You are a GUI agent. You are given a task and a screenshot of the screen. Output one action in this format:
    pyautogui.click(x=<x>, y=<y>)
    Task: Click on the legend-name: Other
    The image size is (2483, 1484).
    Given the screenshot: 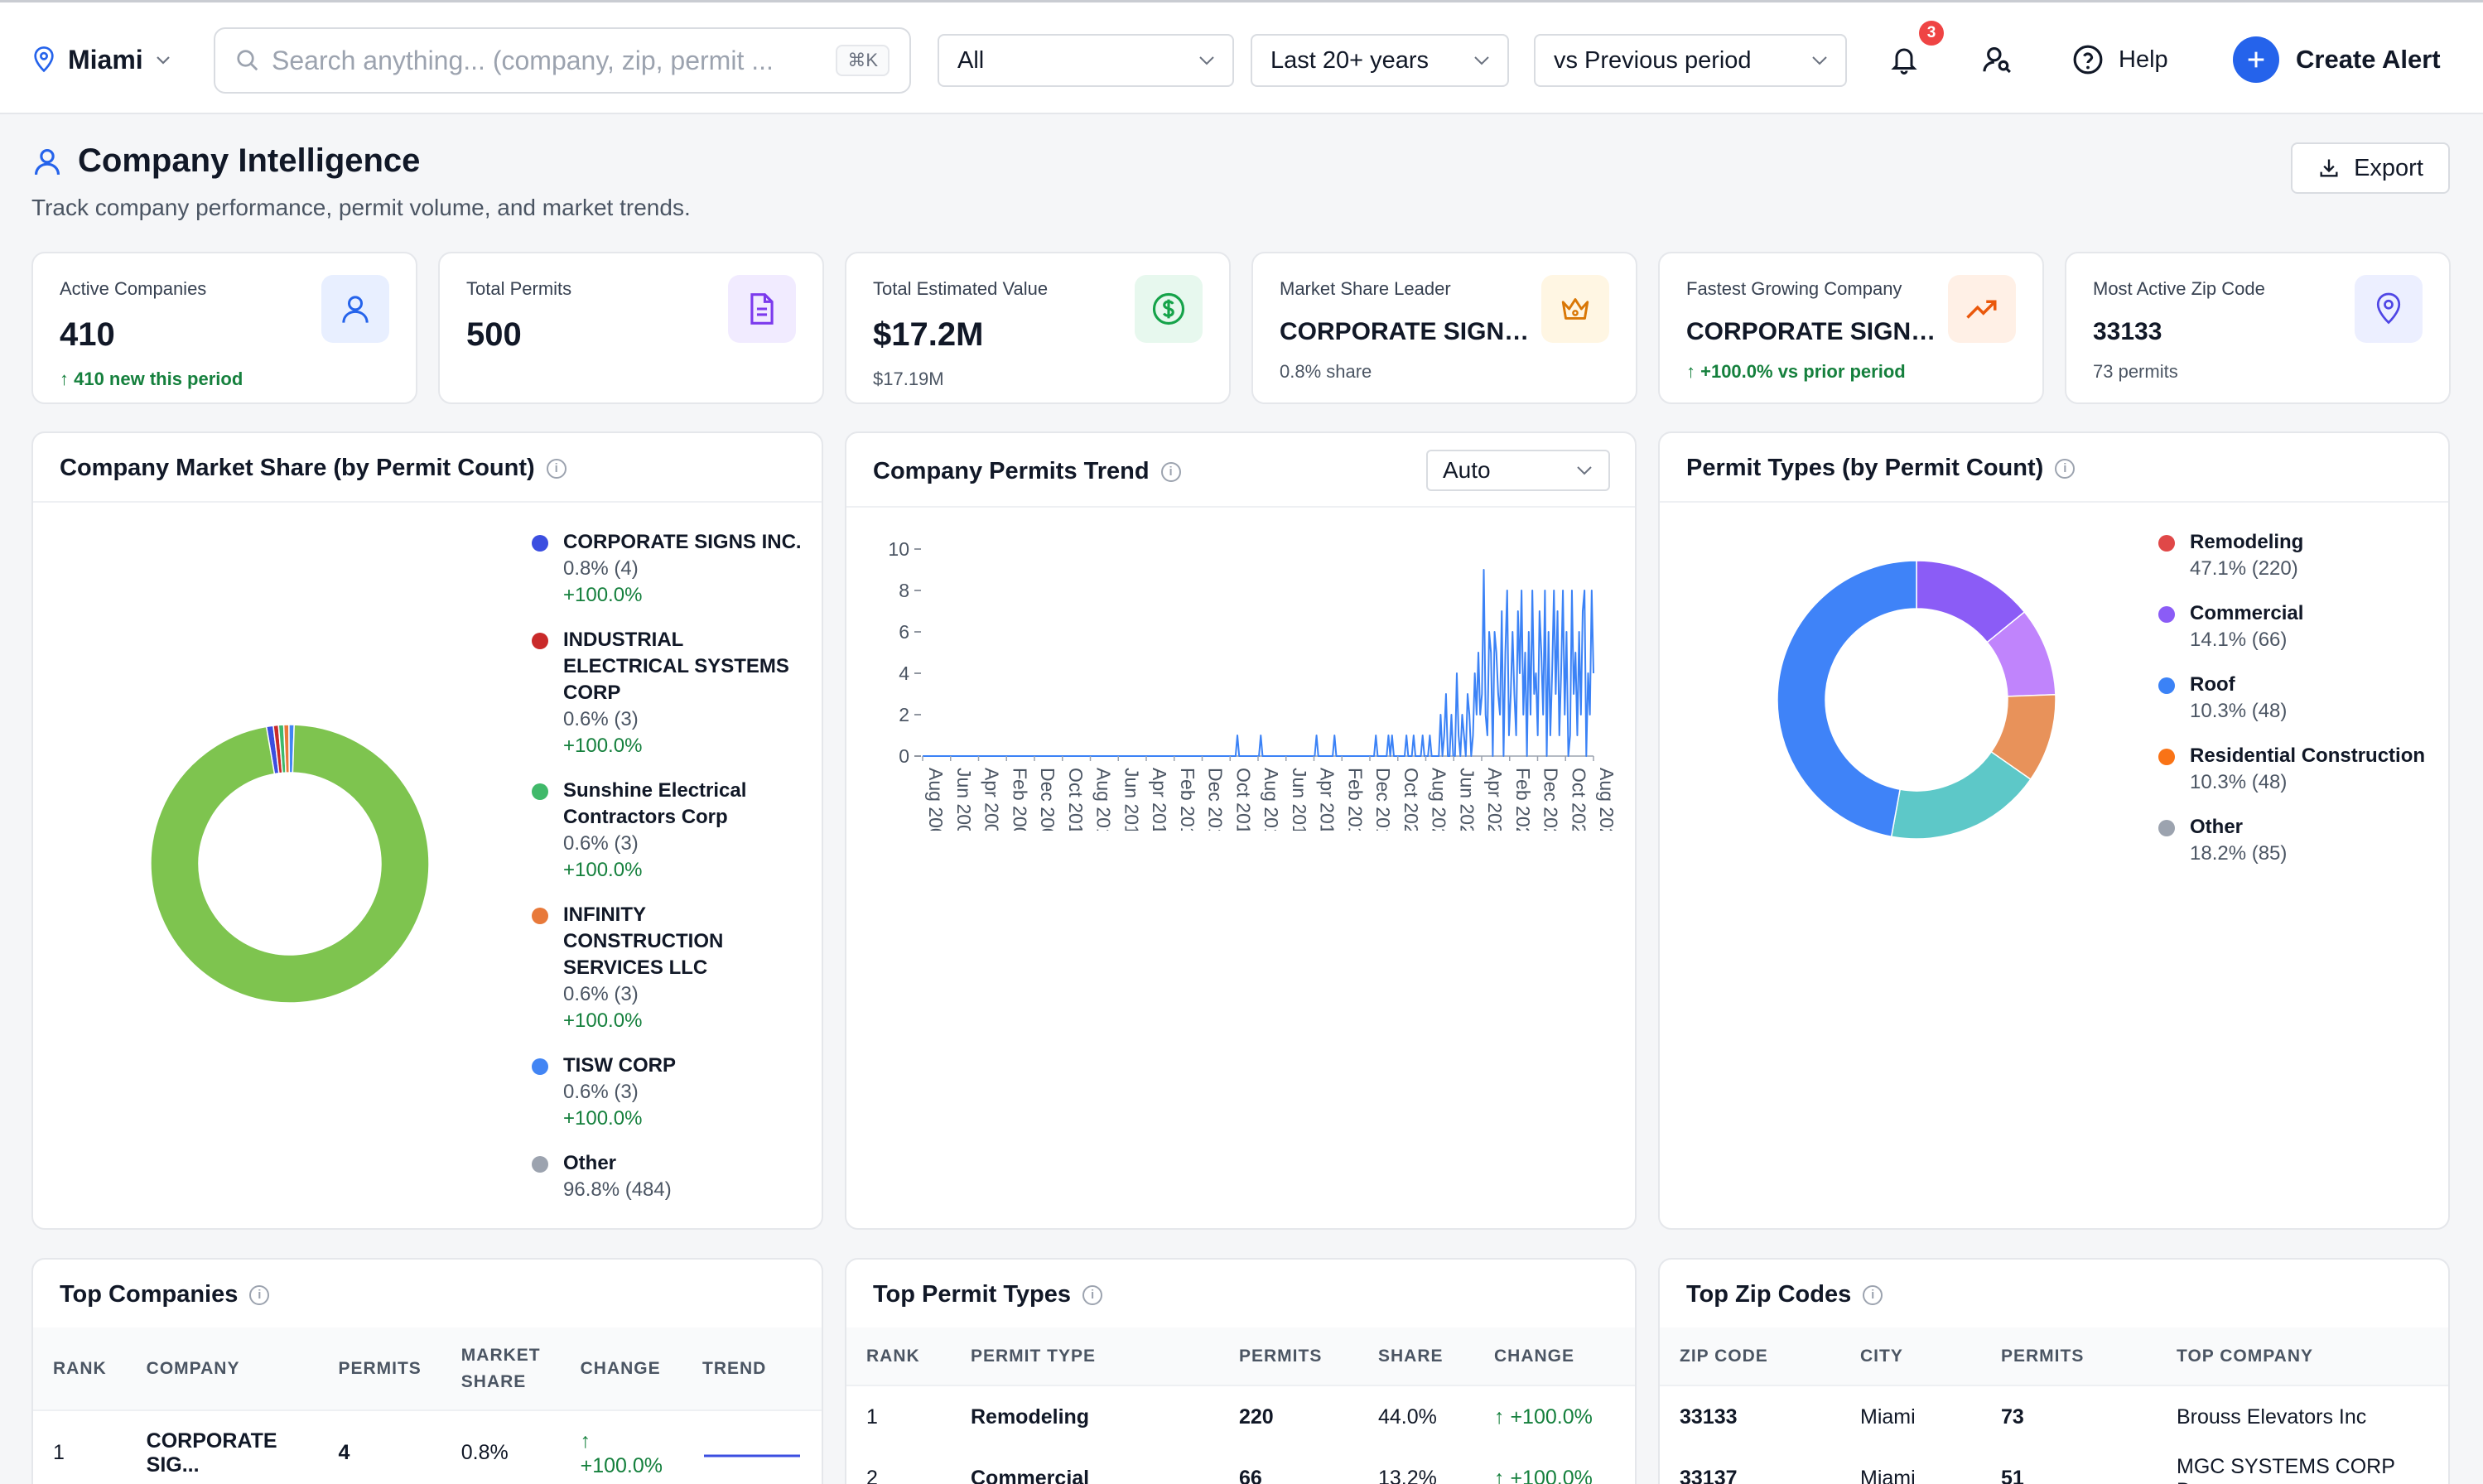 What is the action you would take?
    pyautogui.click(x=590, y=1163)
    